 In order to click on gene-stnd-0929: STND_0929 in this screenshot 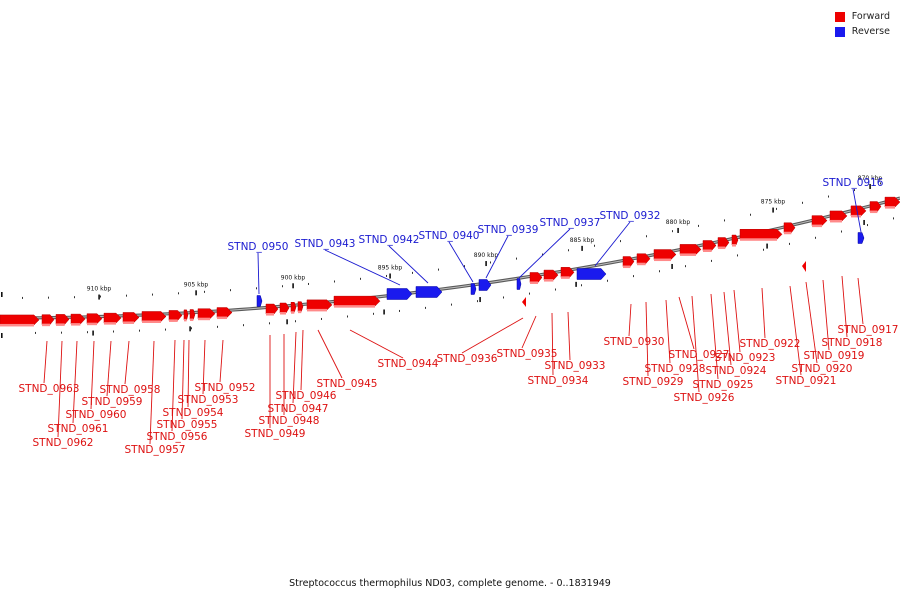, I will do `click(653, 344)`.